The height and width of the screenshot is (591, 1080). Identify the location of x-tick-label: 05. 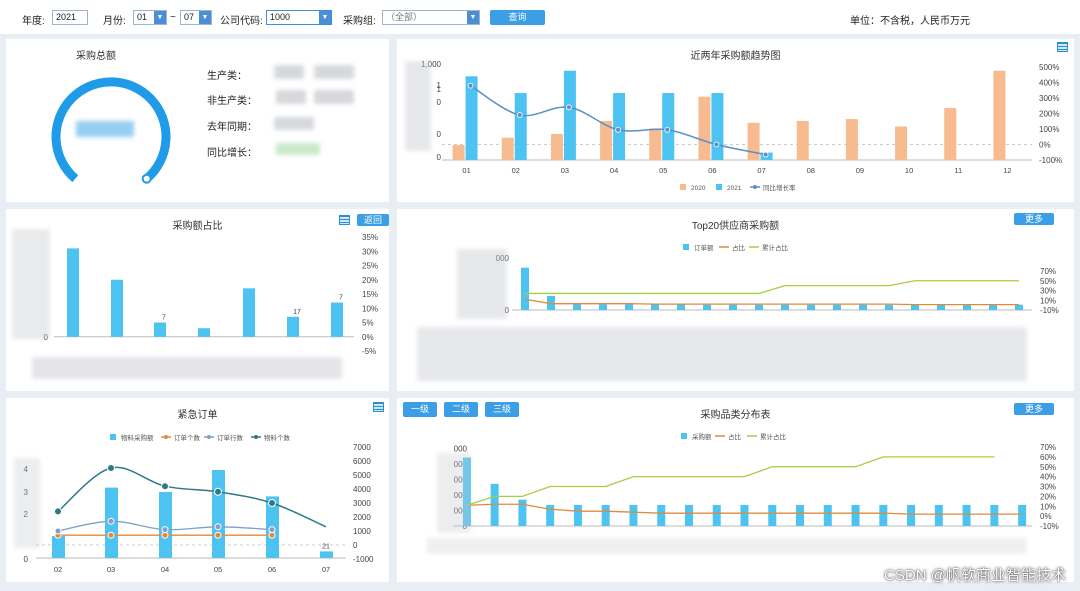
(218, 569).